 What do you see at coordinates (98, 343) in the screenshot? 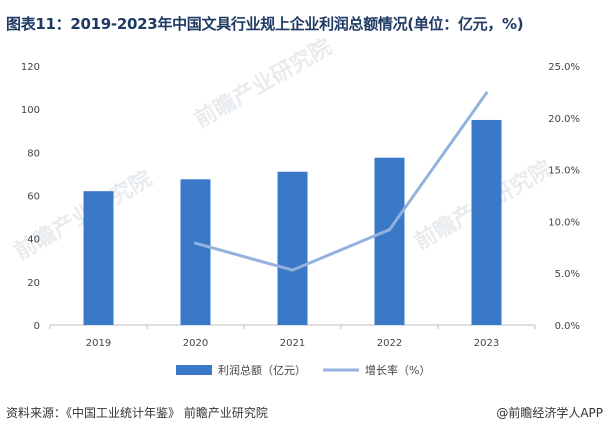
I see `x-tick-label: 2019` at bounding box center [98, 343].